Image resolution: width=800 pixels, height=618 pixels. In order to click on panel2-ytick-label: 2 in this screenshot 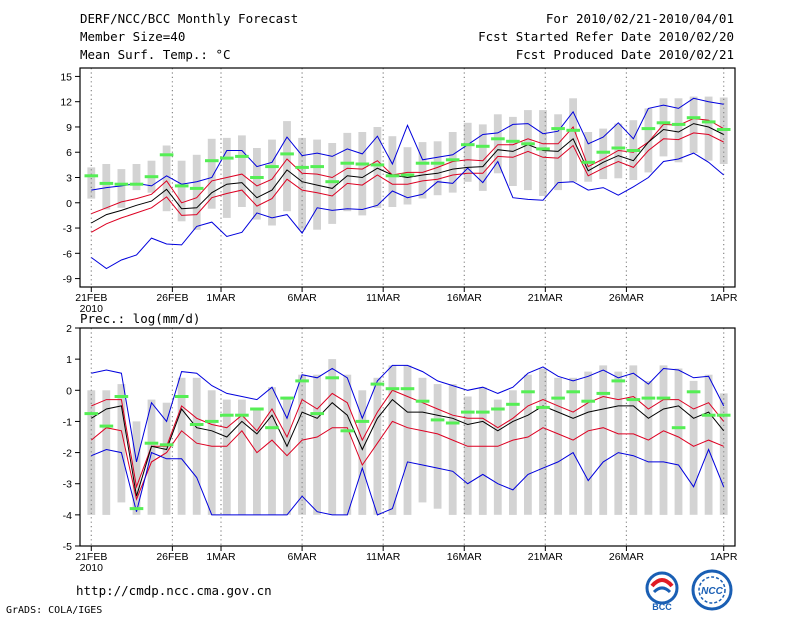, I will do `click(69, 329)`.